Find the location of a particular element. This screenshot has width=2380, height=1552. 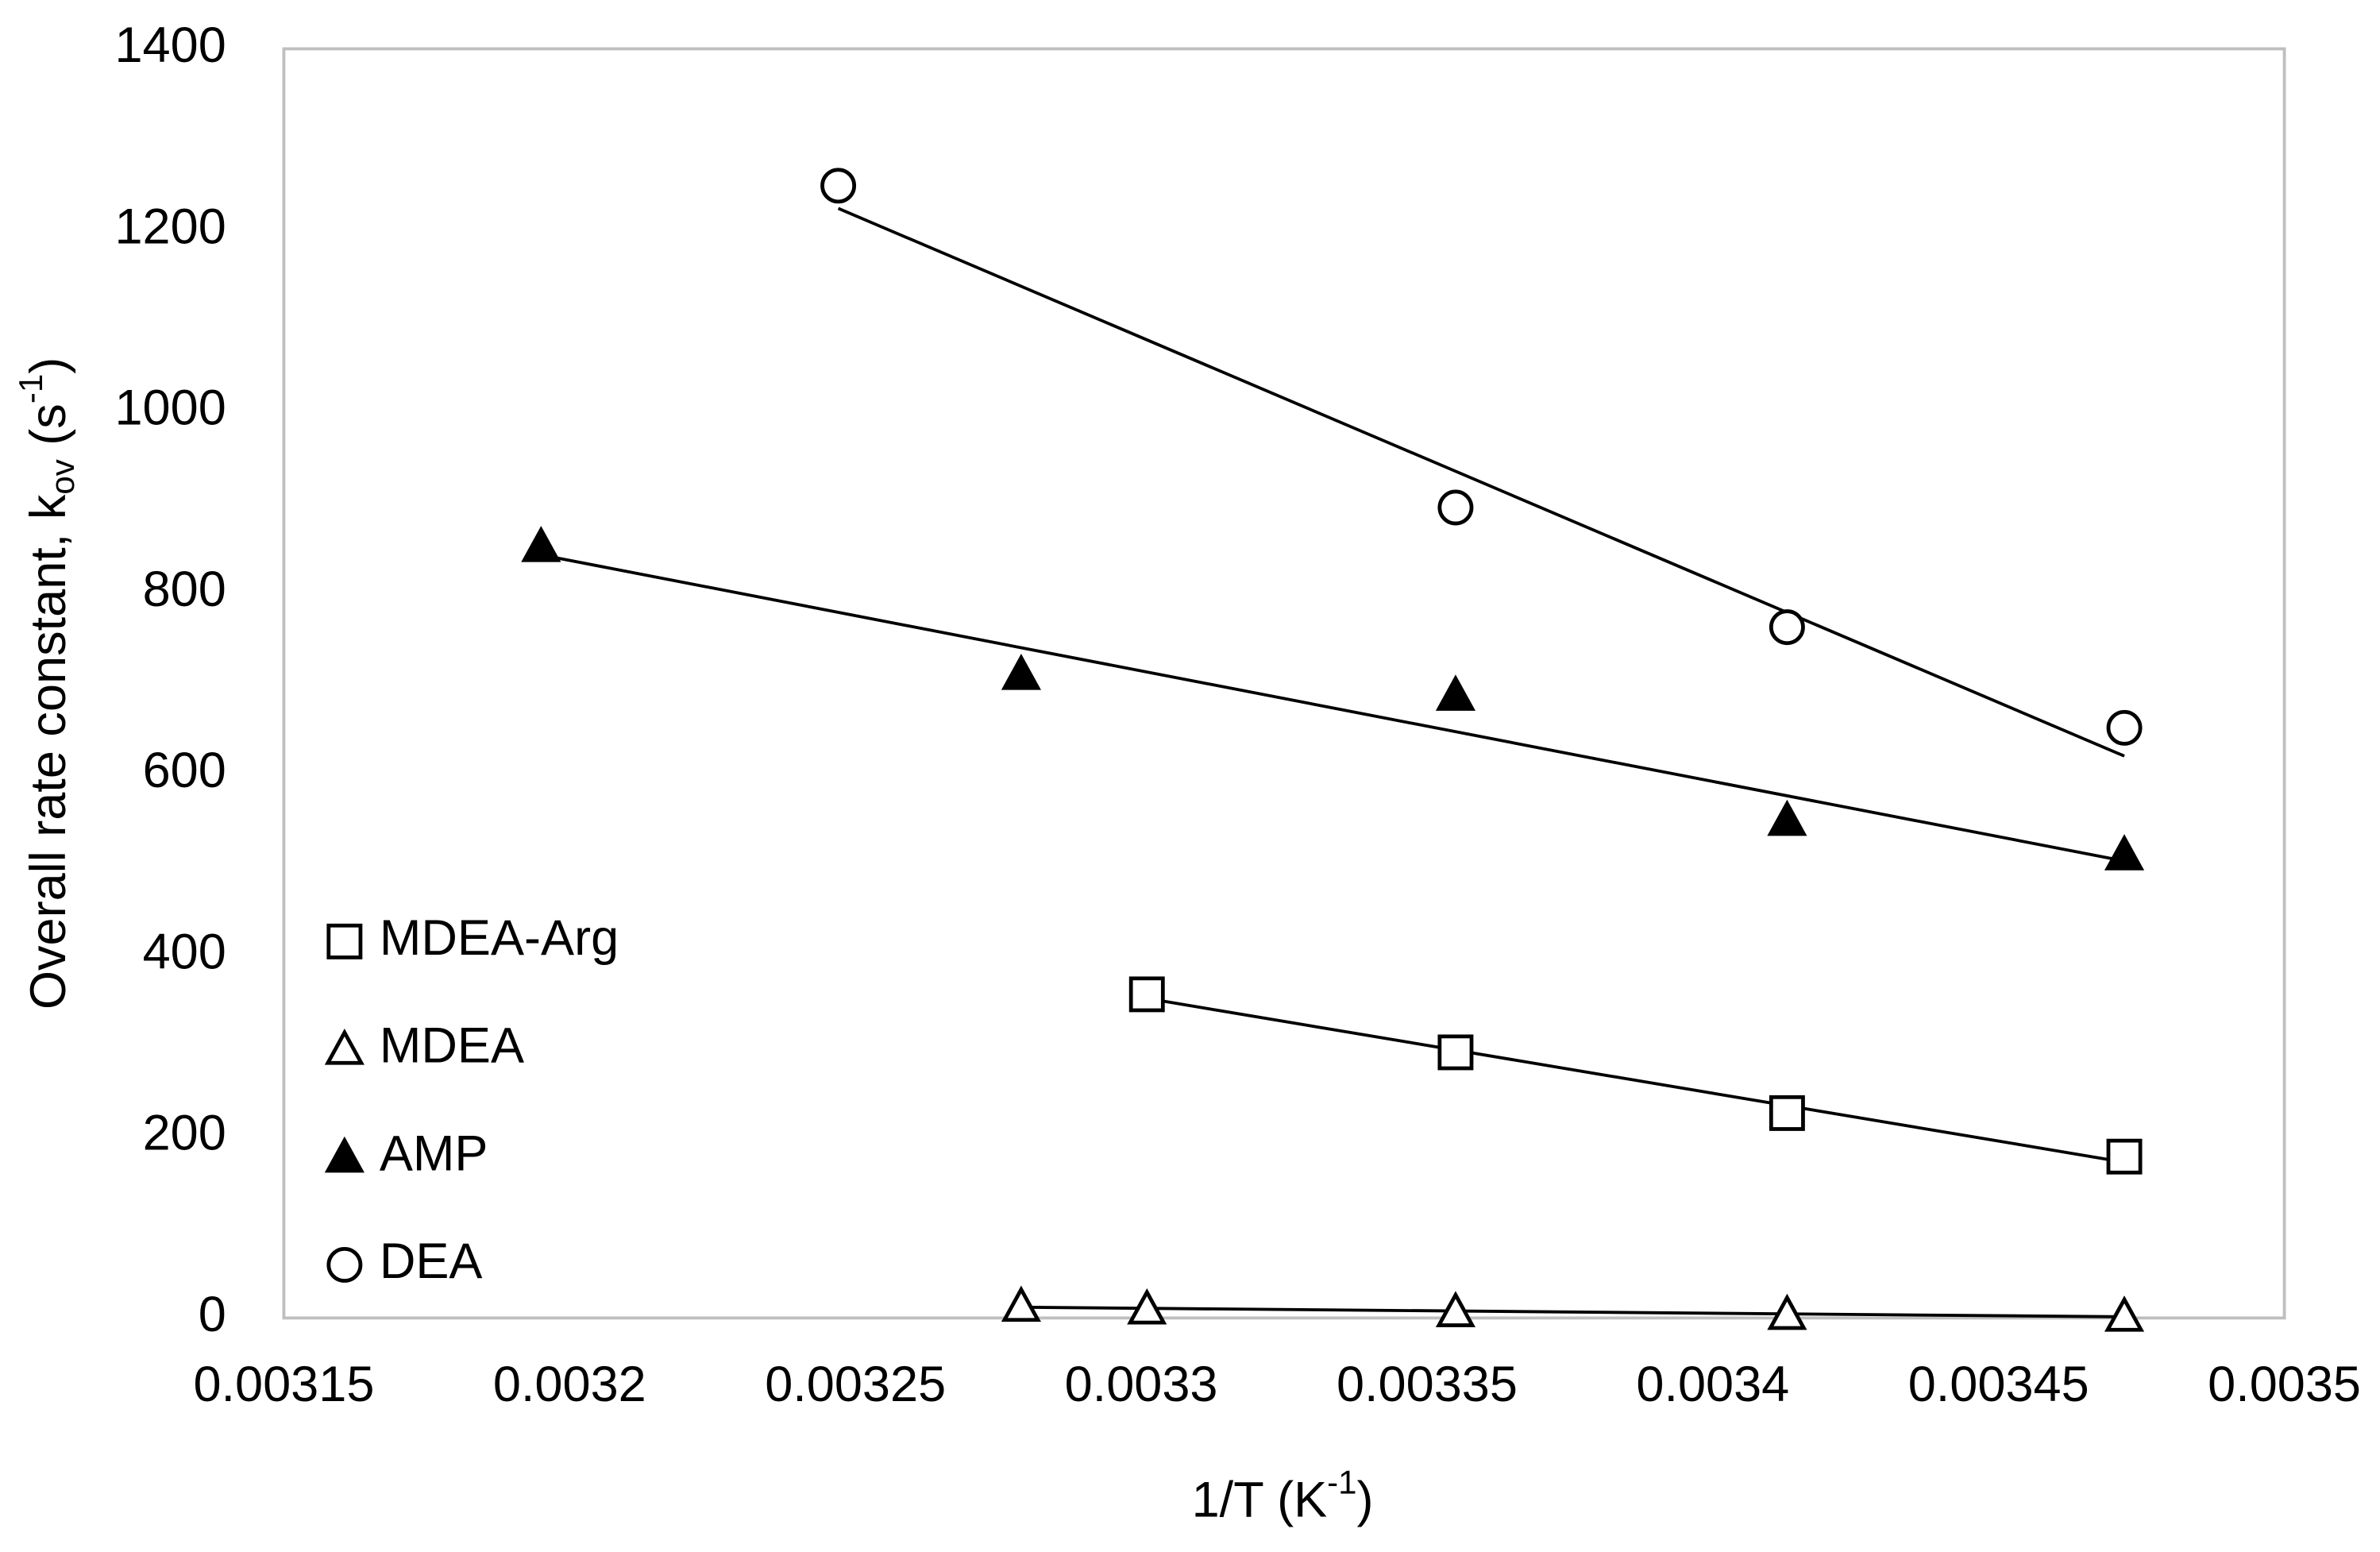

legend-label: MDEA is located at coordinates (452, 1046).